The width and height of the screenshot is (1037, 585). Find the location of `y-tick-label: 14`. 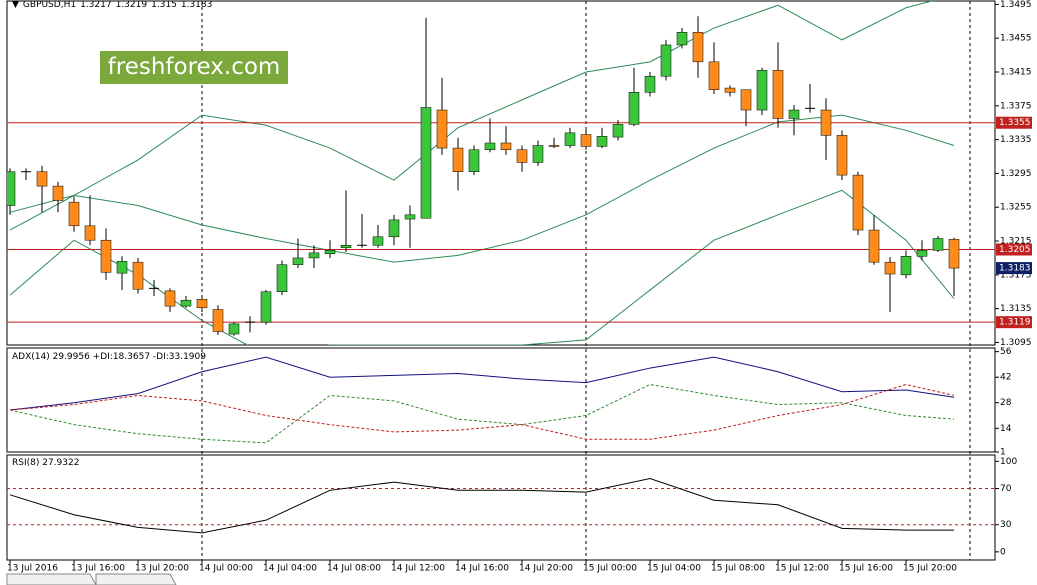

y-tick-label: 14 is located at coordinates (1006, 429).